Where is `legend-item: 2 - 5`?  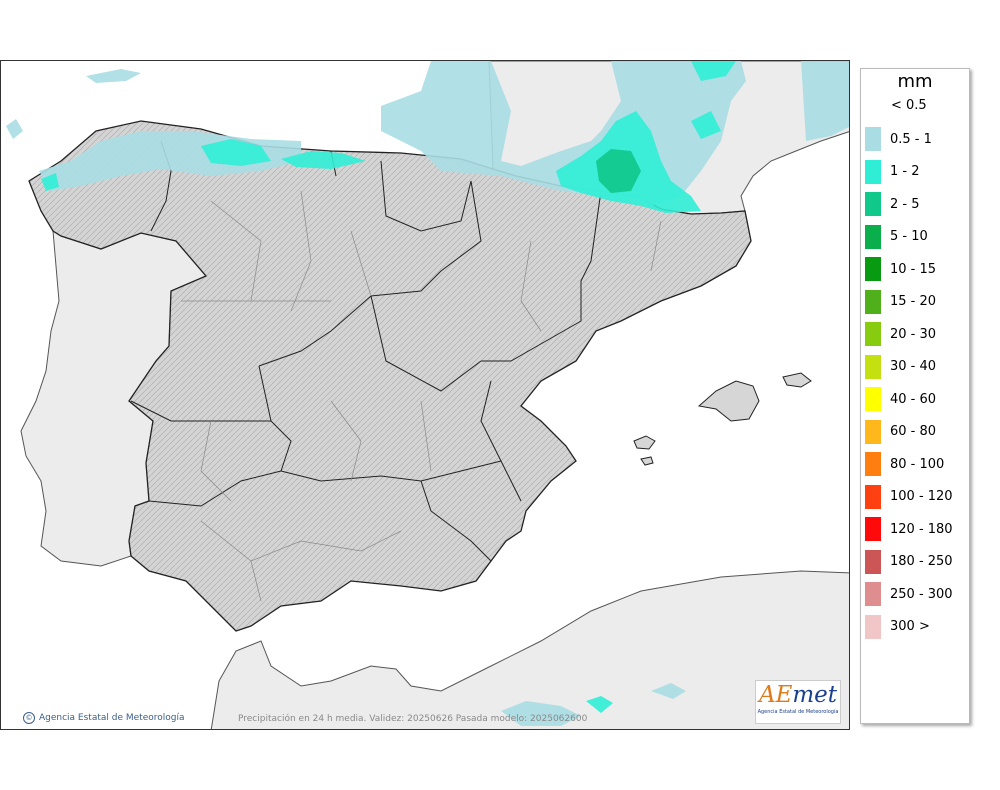 legend-item: 2 - 5 is located at coordinates (915, 204).